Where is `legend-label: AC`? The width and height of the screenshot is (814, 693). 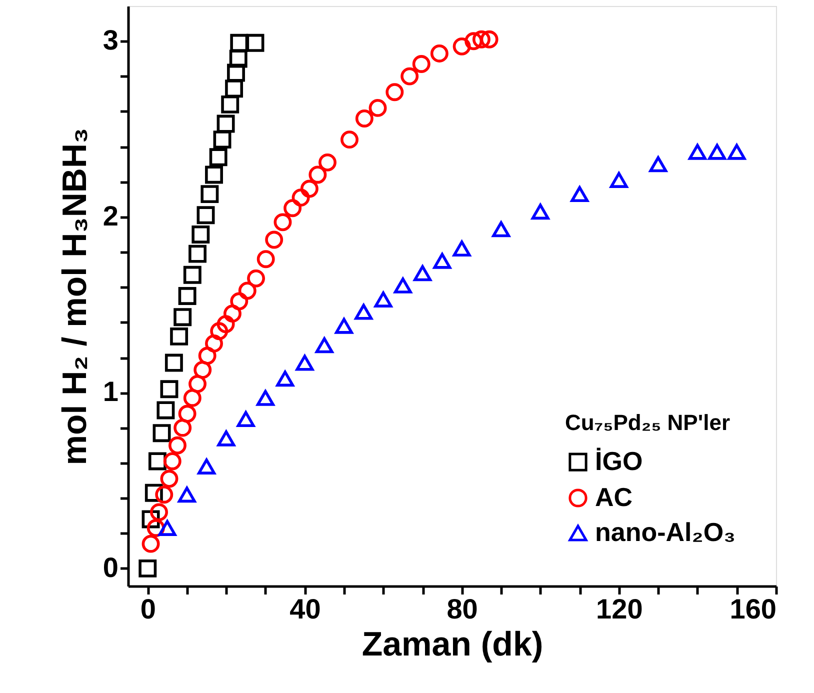 legend-label: AC is located at coordinates (614, 497).